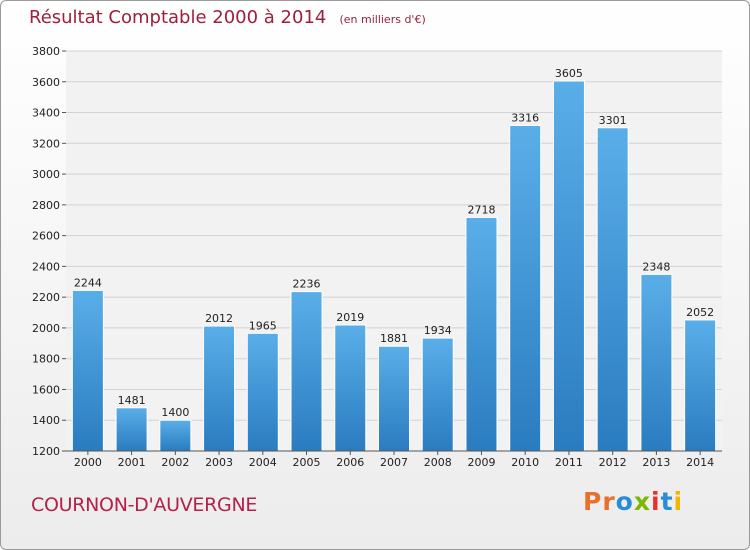 The width and height of the screenshot is (750, 550). I want to click on x-tick-label-2000: 2000, so click(88, 462).